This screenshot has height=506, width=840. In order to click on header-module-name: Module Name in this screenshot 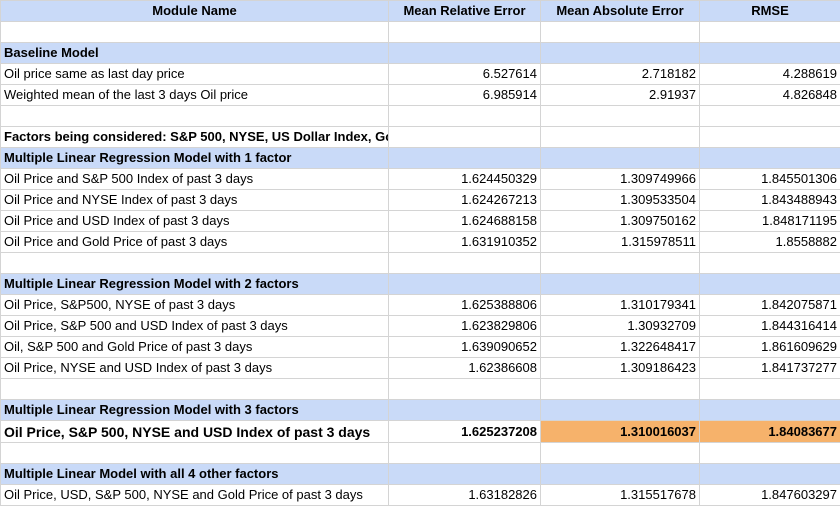, I will do `click(195, 11)`.